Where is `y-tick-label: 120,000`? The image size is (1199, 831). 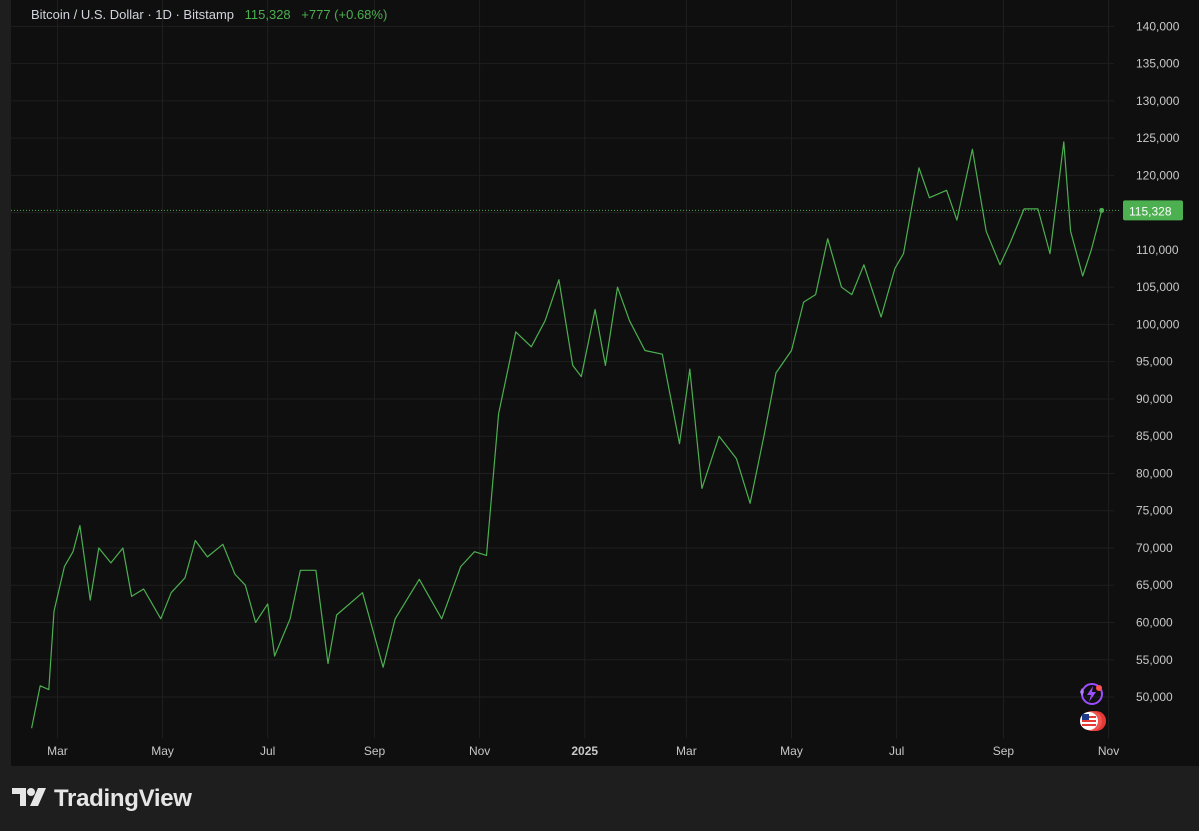 y-tick-label: 120,000 is located at coordinates (1158, 175).